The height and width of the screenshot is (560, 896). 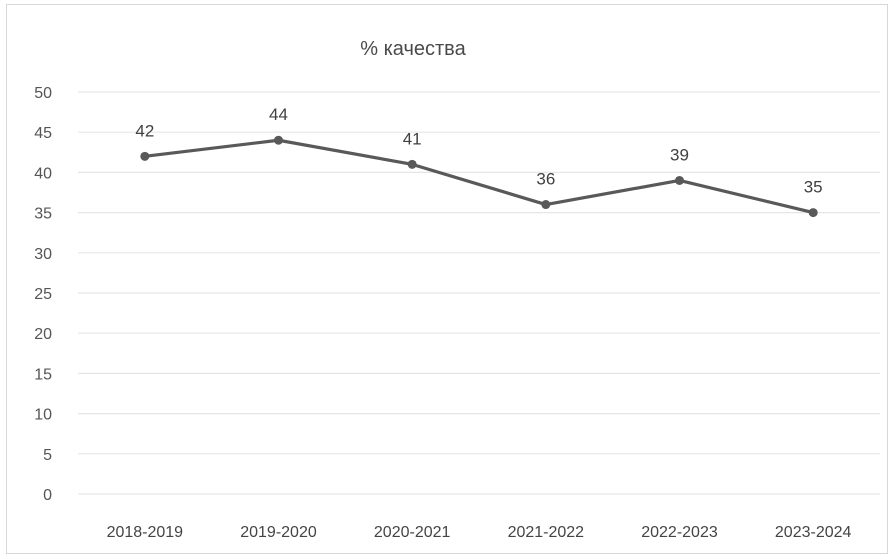 I want to click on y-tick-label: 15, so click(x=43, y=374).